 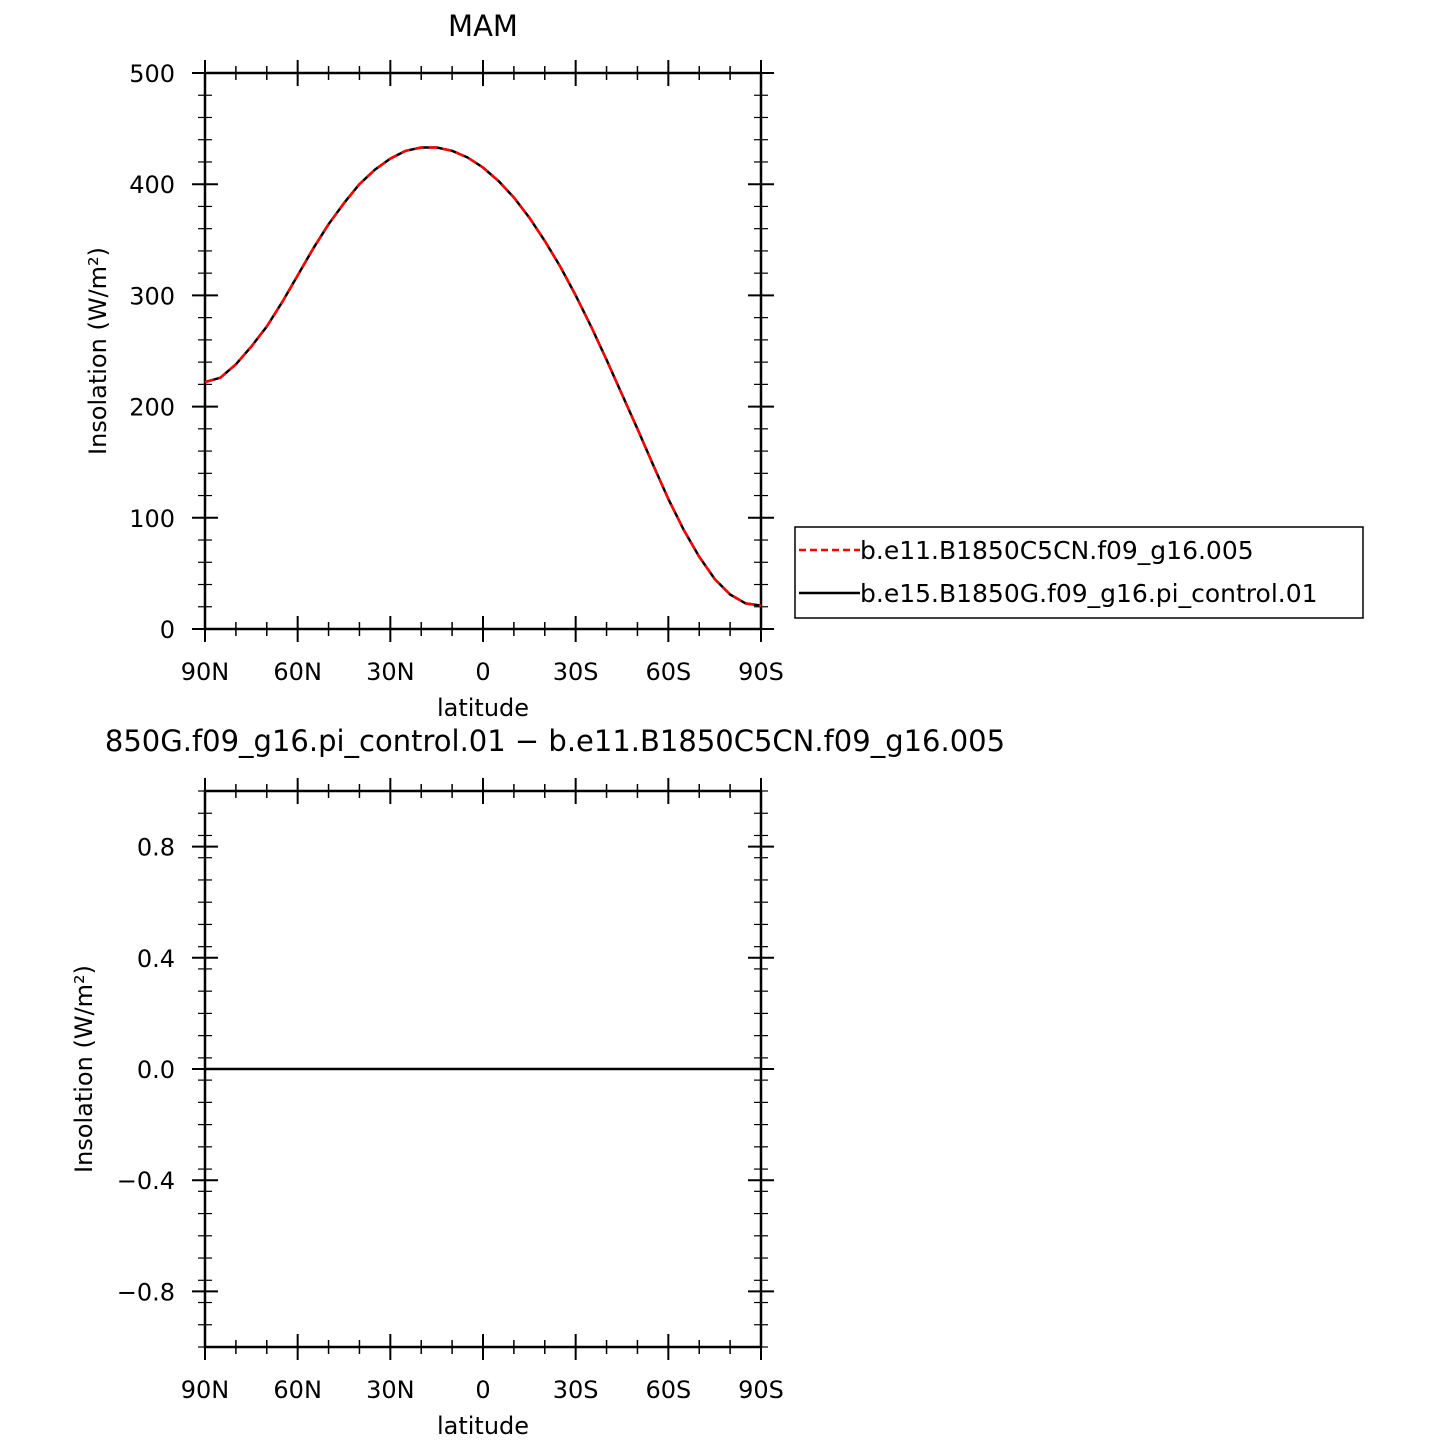 I want to click on plot-frame, so click(x=483, y=351).